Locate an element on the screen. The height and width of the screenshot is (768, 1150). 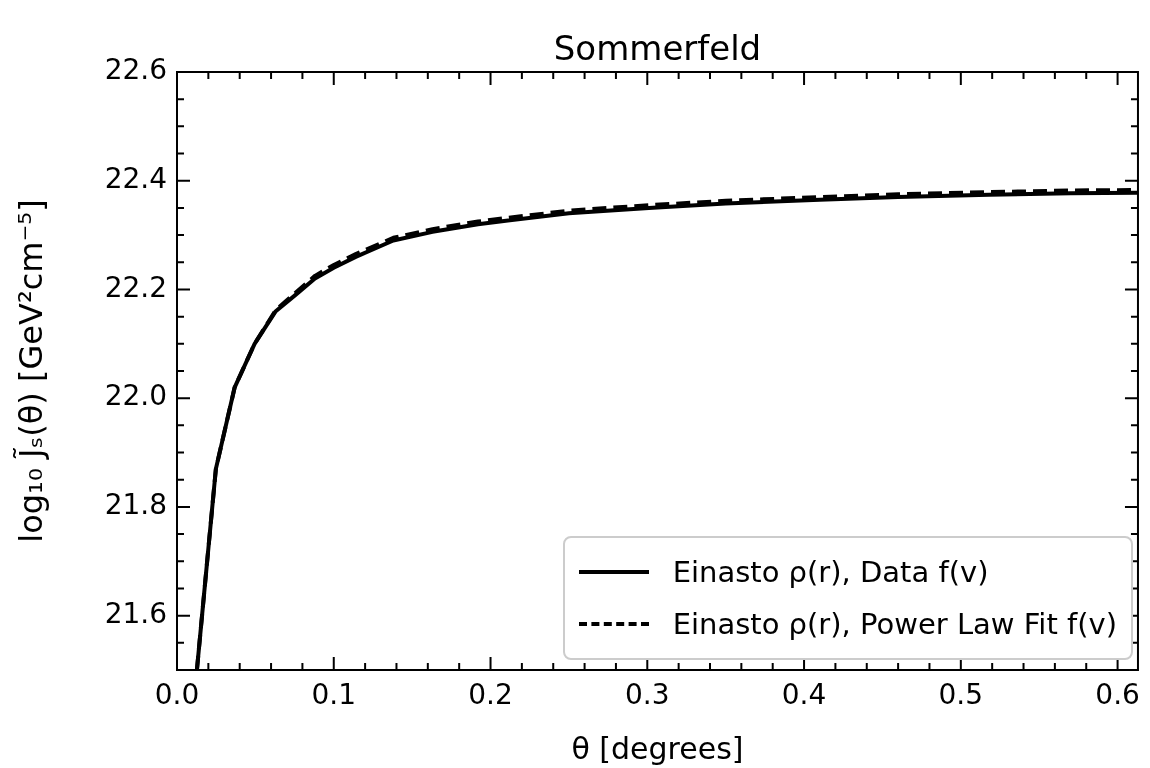
y-tick-label: 22.2 is located at coordinates (135, 287).